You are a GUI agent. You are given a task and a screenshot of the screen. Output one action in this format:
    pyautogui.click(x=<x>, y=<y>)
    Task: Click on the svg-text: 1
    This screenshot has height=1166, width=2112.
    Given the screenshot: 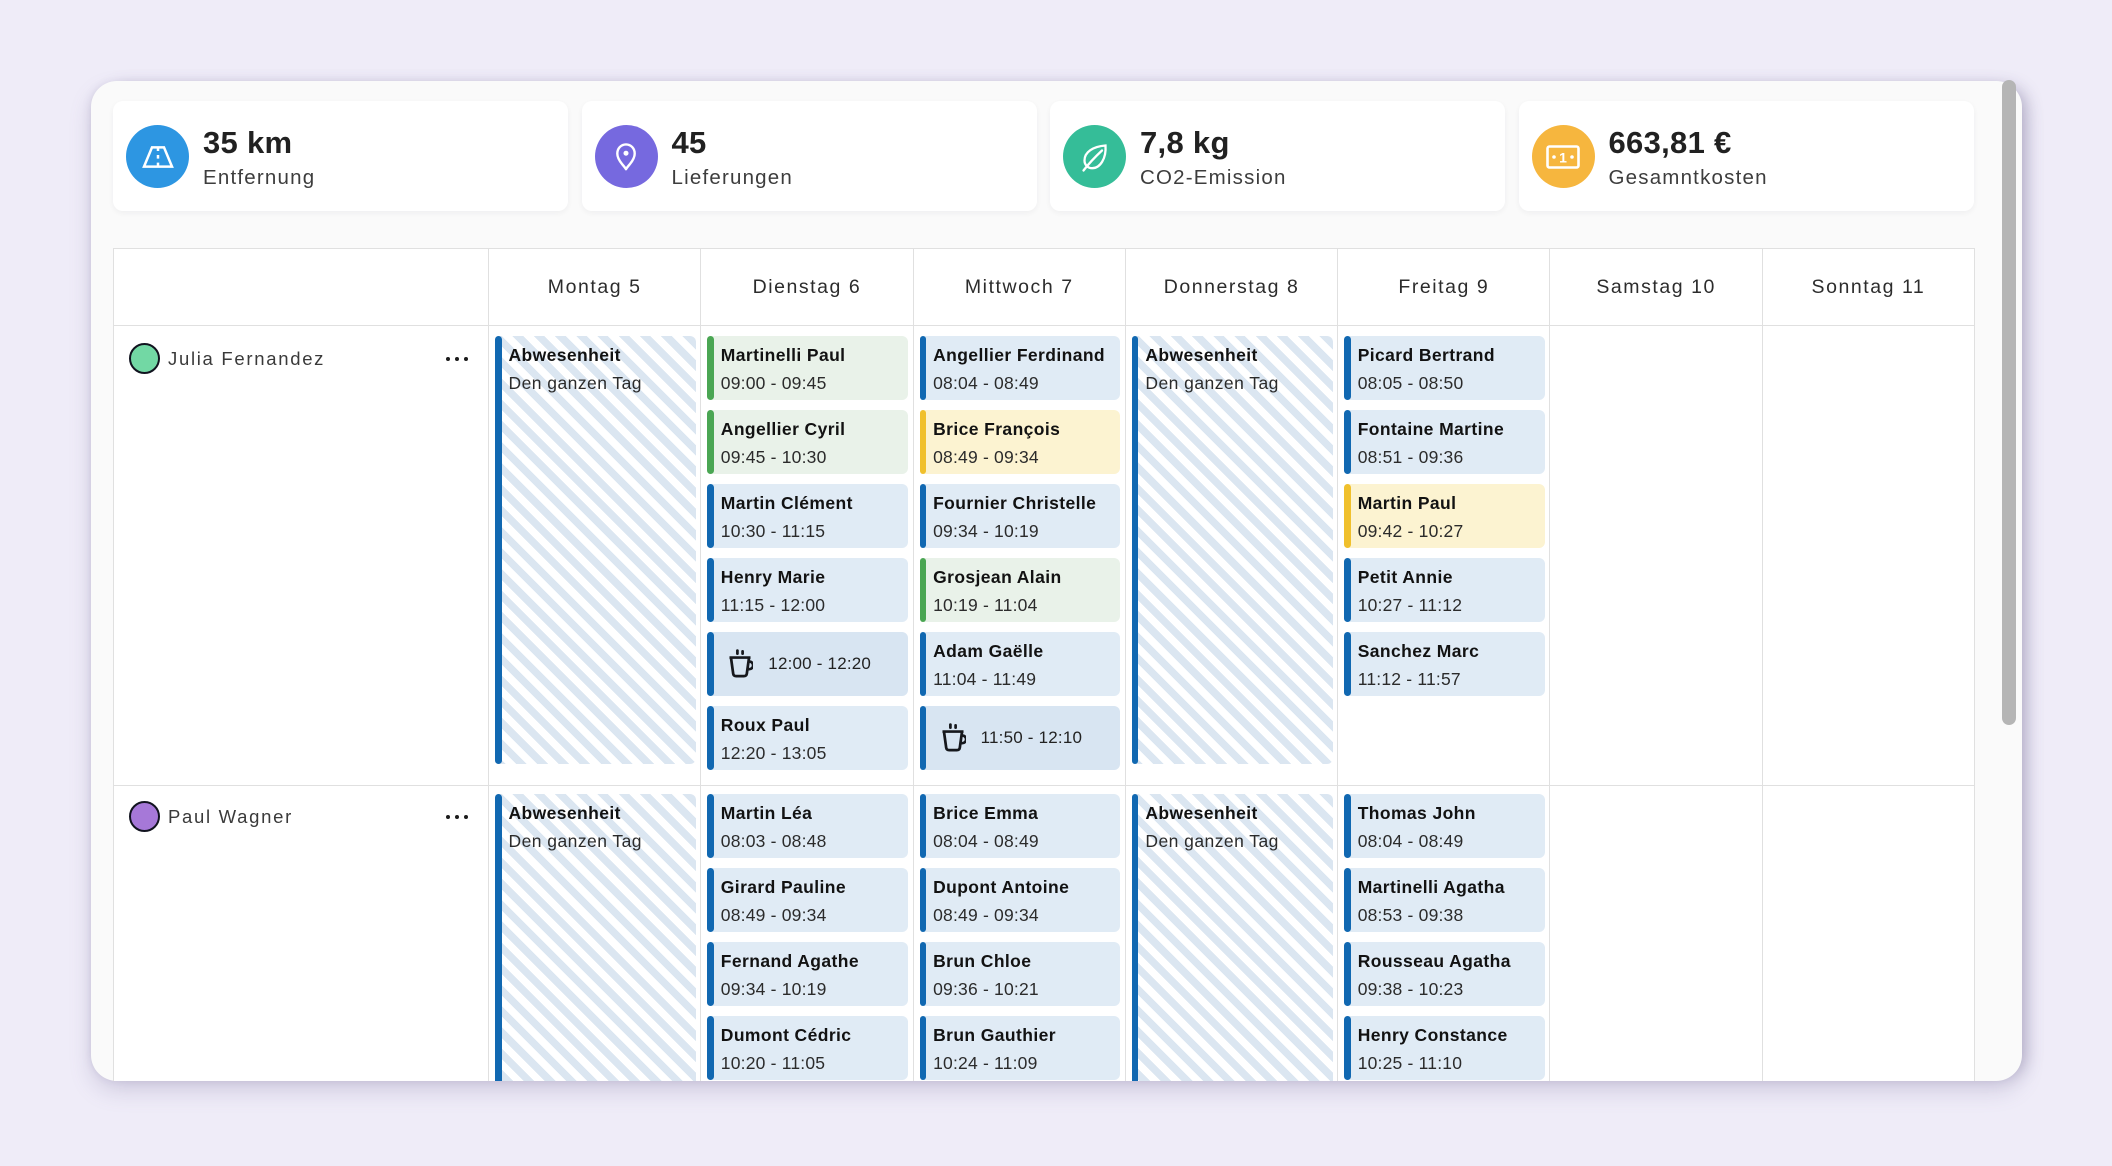 What is the action you would take?
    pyautogui.click(x=1563, y=157)
    